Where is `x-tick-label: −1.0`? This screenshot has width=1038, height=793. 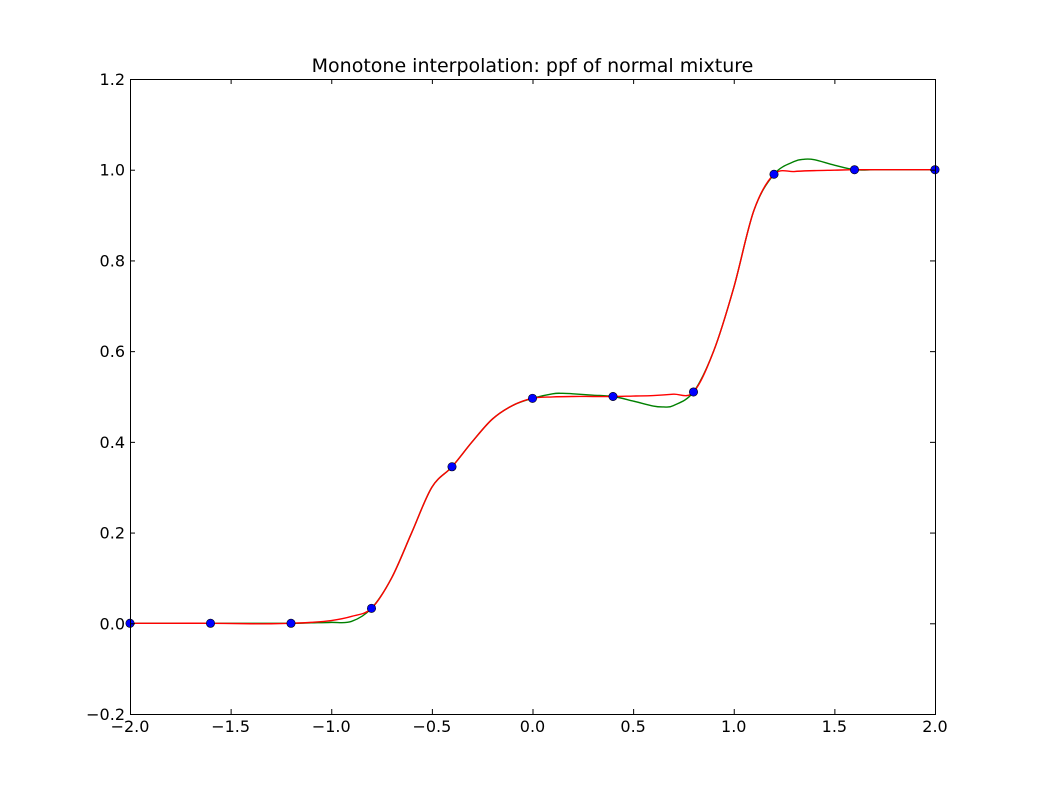
x-tick-label: −1.0 is located at coordinates (331, 726).